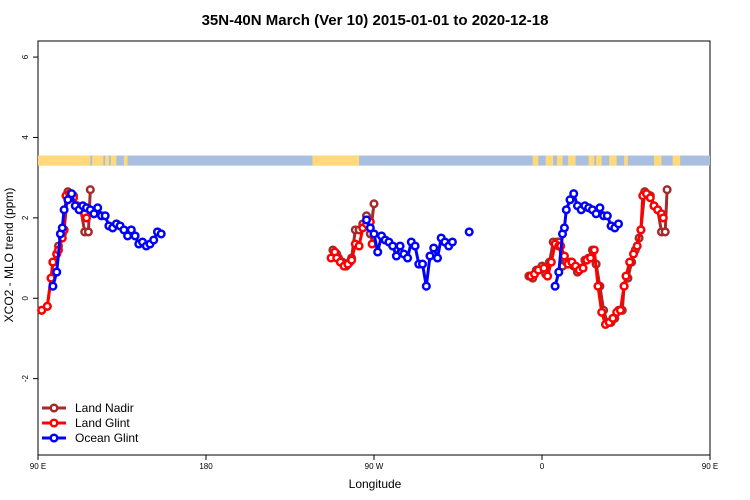  What do you see at coordinates (25, 297) in the screenshot?
I see `y-tick-label: 0` at bounding box center [25, 297].